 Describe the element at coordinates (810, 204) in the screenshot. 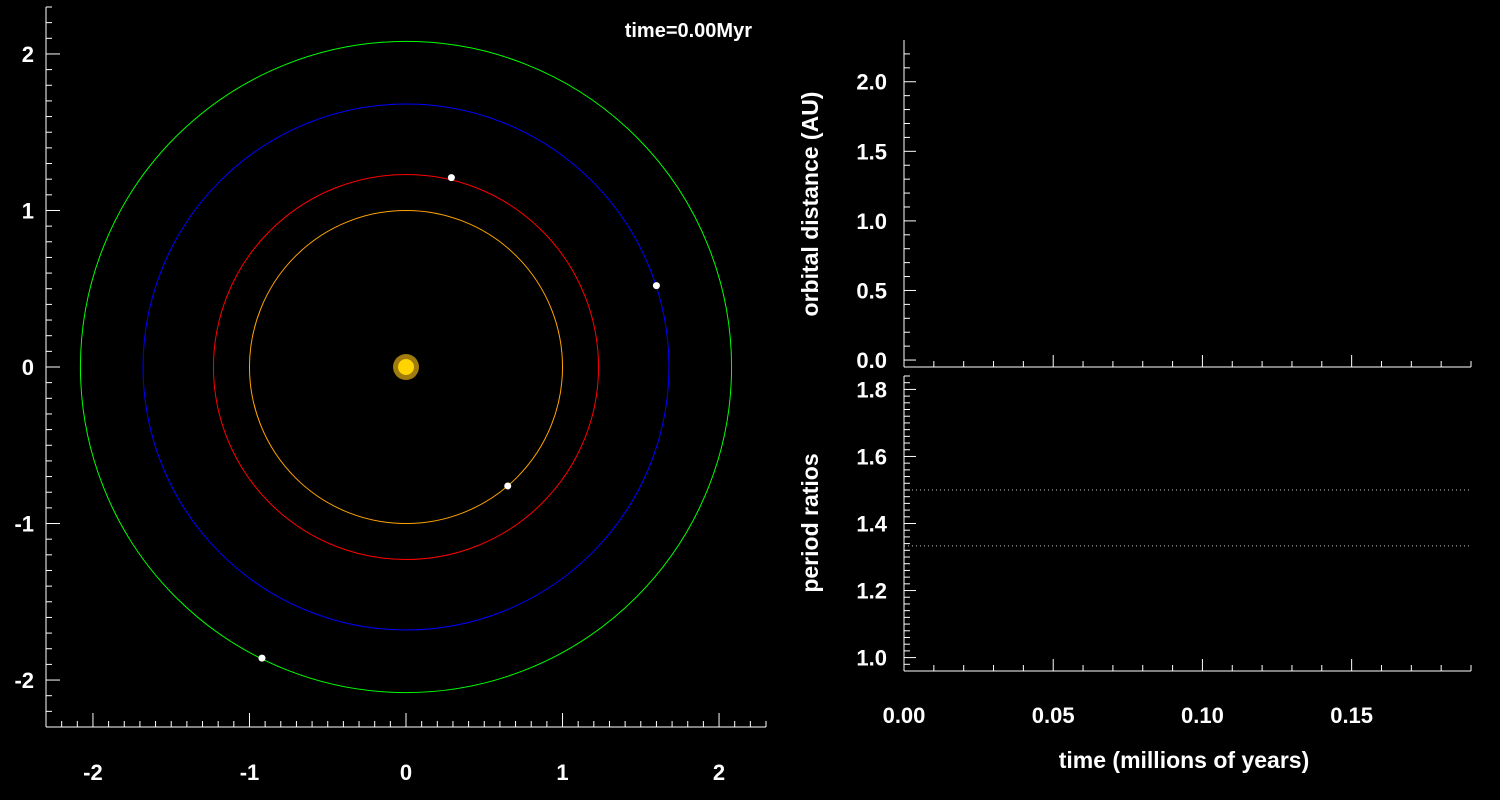

I see `dist-y-axis-label: orbital distance (AU)` at that location.